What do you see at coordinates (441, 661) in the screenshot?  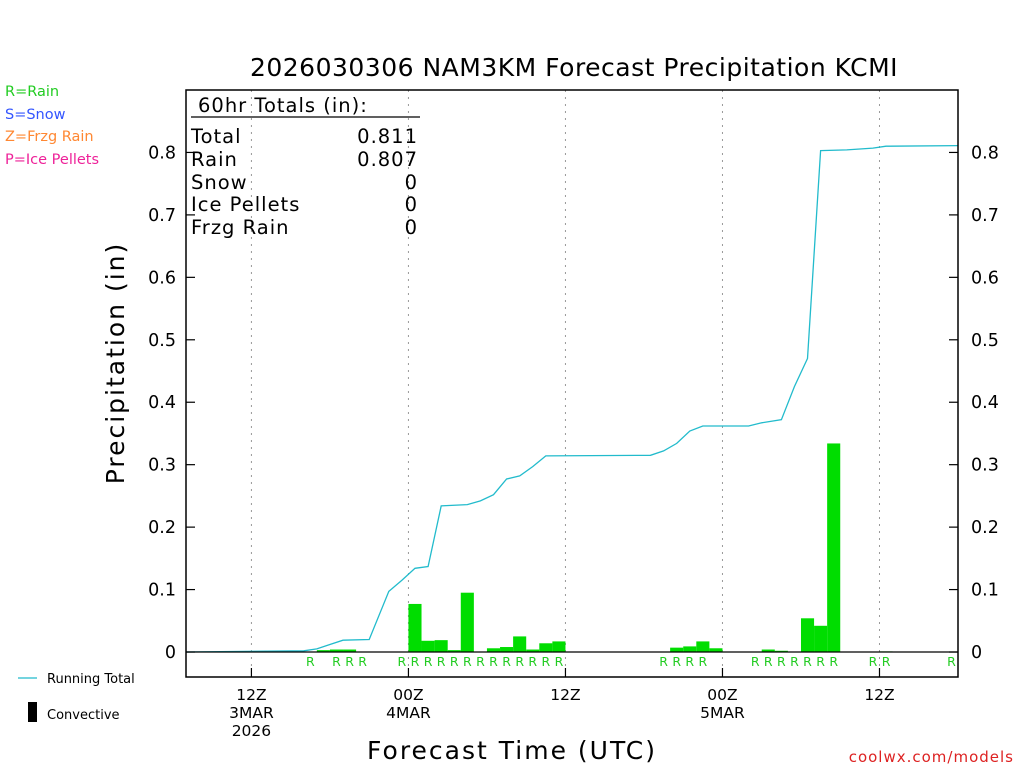 I see `precip-type-marker-7: R` at bounding box center [441, 661].